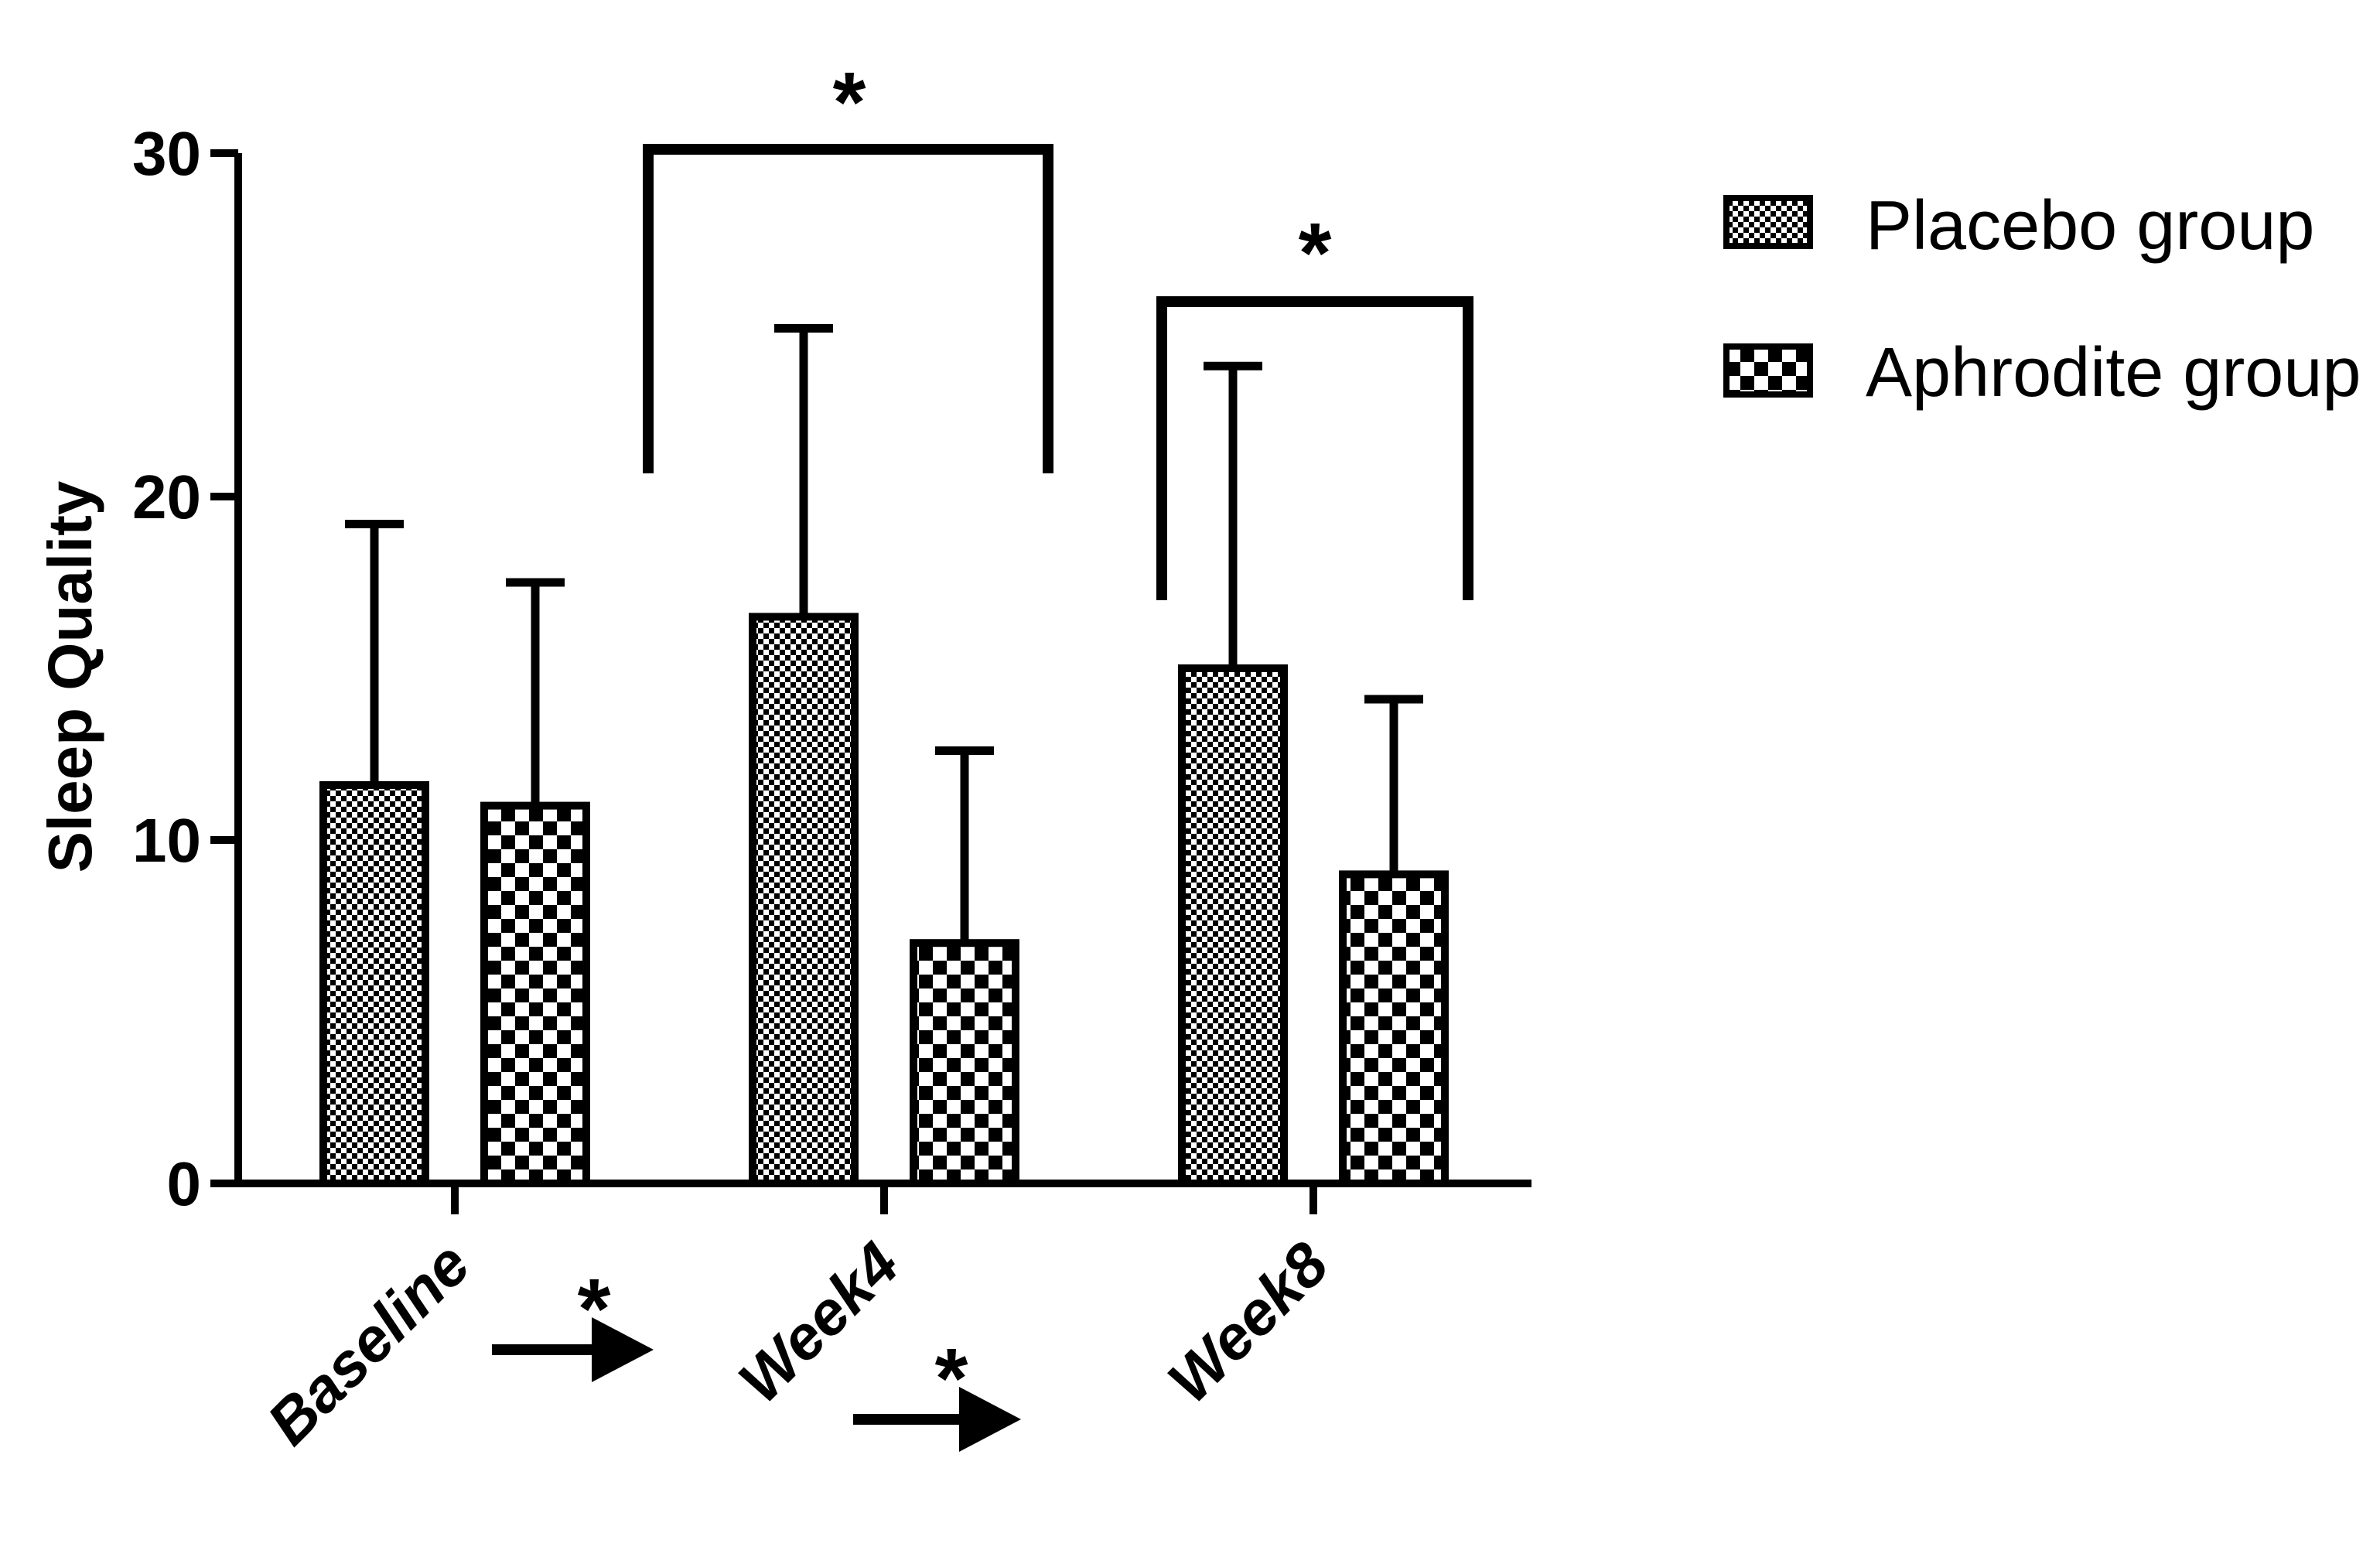 The width and height of the screenshot is (2380, 1557). I want to click on x-tick-label: Week8, so click(1249, 1322).